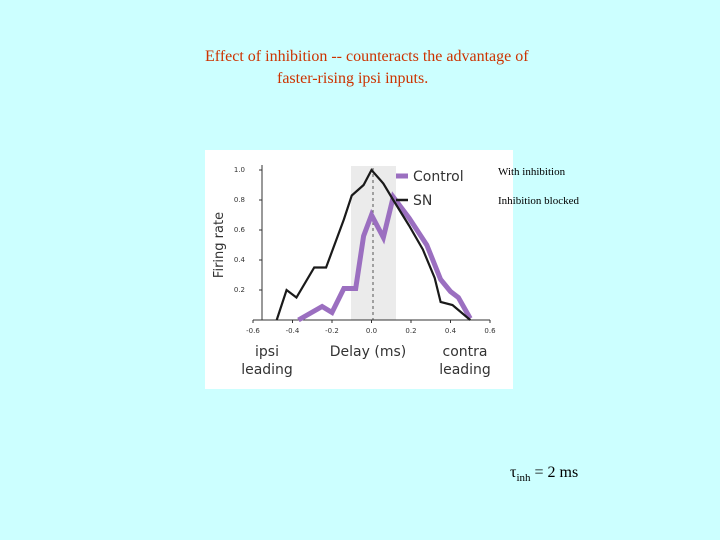 The height and width of the screenshot is (540, 720). Describe the element at coordinates (267, 352) in the screenshot. I see `x-end-label-line: ipsi` at that location.